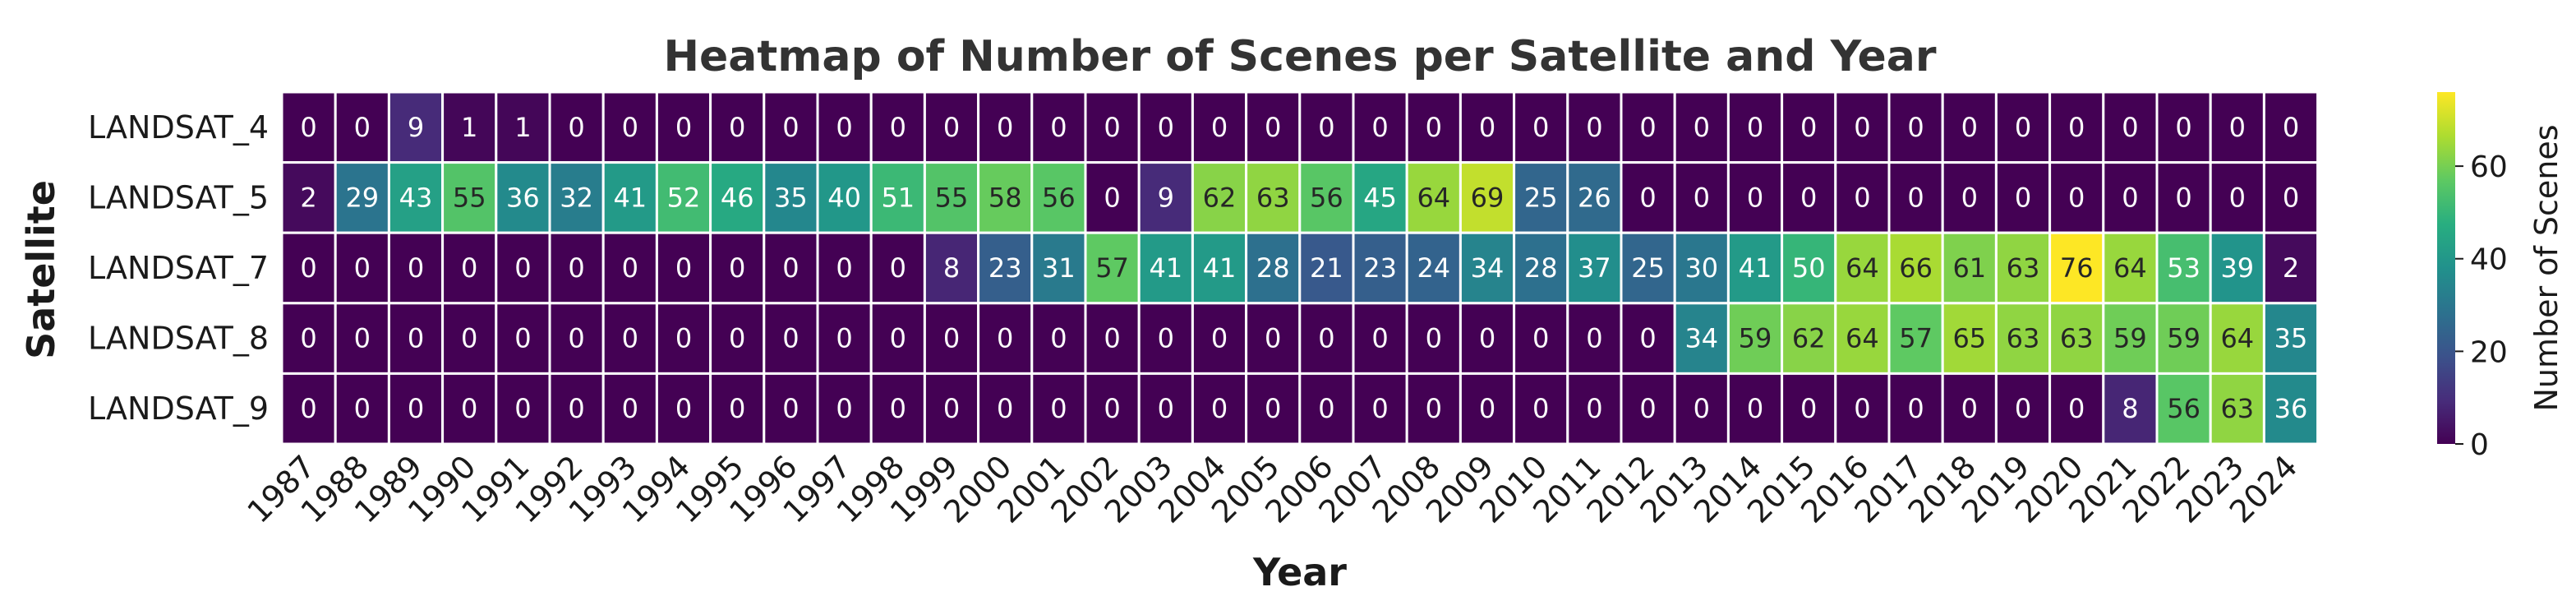  Describe the element at coordinates (2130, 338) in the screenshot. I see `cell-value-label: 59` at that location.